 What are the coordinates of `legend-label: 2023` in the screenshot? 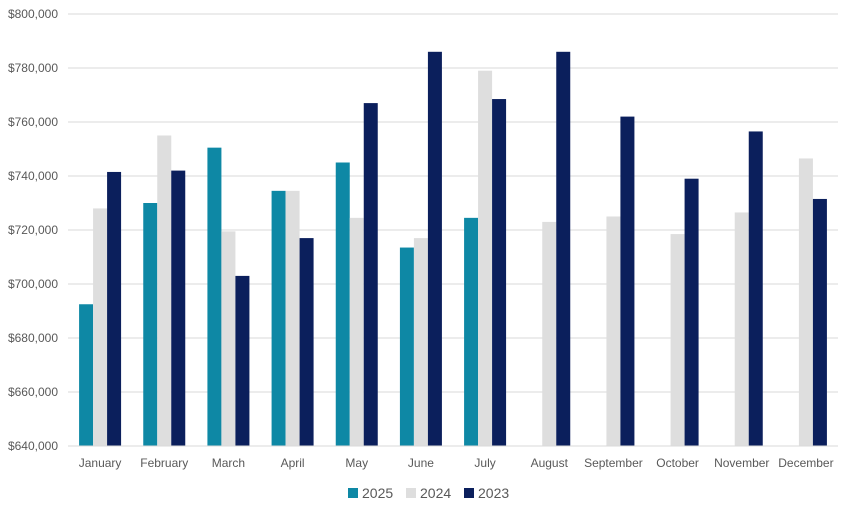 It's located at (493, 493).